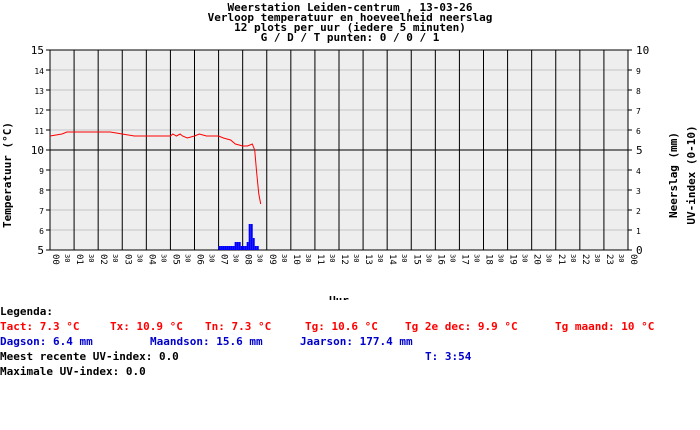  Describe the element at coordinates (41, 231) in the screenshot. I see `y-tick-label-left: 6` at that location.